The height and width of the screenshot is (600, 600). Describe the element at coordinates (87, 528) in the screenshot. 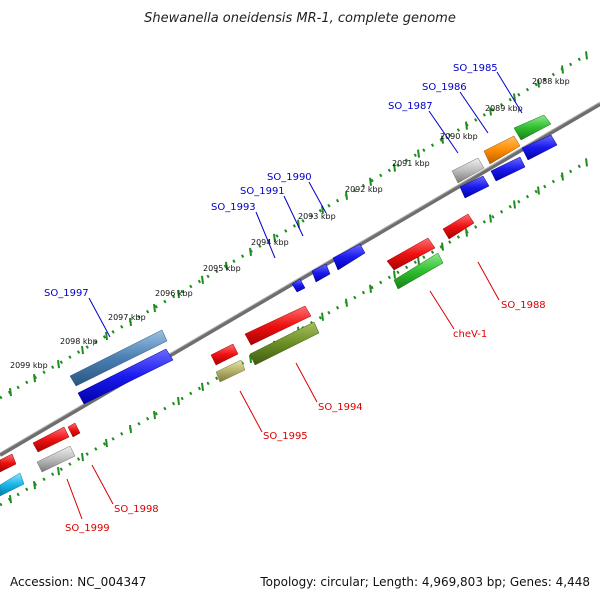

I see `label-so1999: SO_1999` at that location.